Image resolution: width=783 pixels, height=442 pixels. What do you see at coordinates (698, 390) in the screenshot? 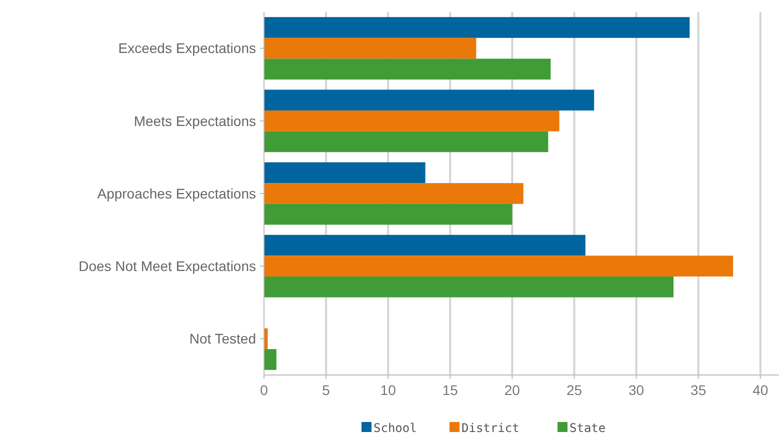
I see `x-tick-label: 35` at bounding box center [698, 390].